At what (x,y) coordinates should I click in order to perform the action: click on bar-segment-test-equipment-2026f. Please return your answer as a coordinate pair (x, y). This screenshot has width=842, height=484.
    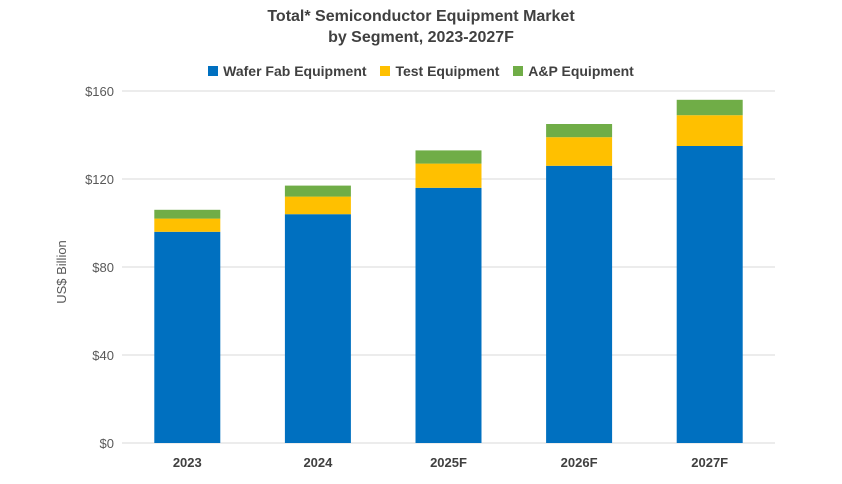
    Looking at the image, I should click on (579, 151).